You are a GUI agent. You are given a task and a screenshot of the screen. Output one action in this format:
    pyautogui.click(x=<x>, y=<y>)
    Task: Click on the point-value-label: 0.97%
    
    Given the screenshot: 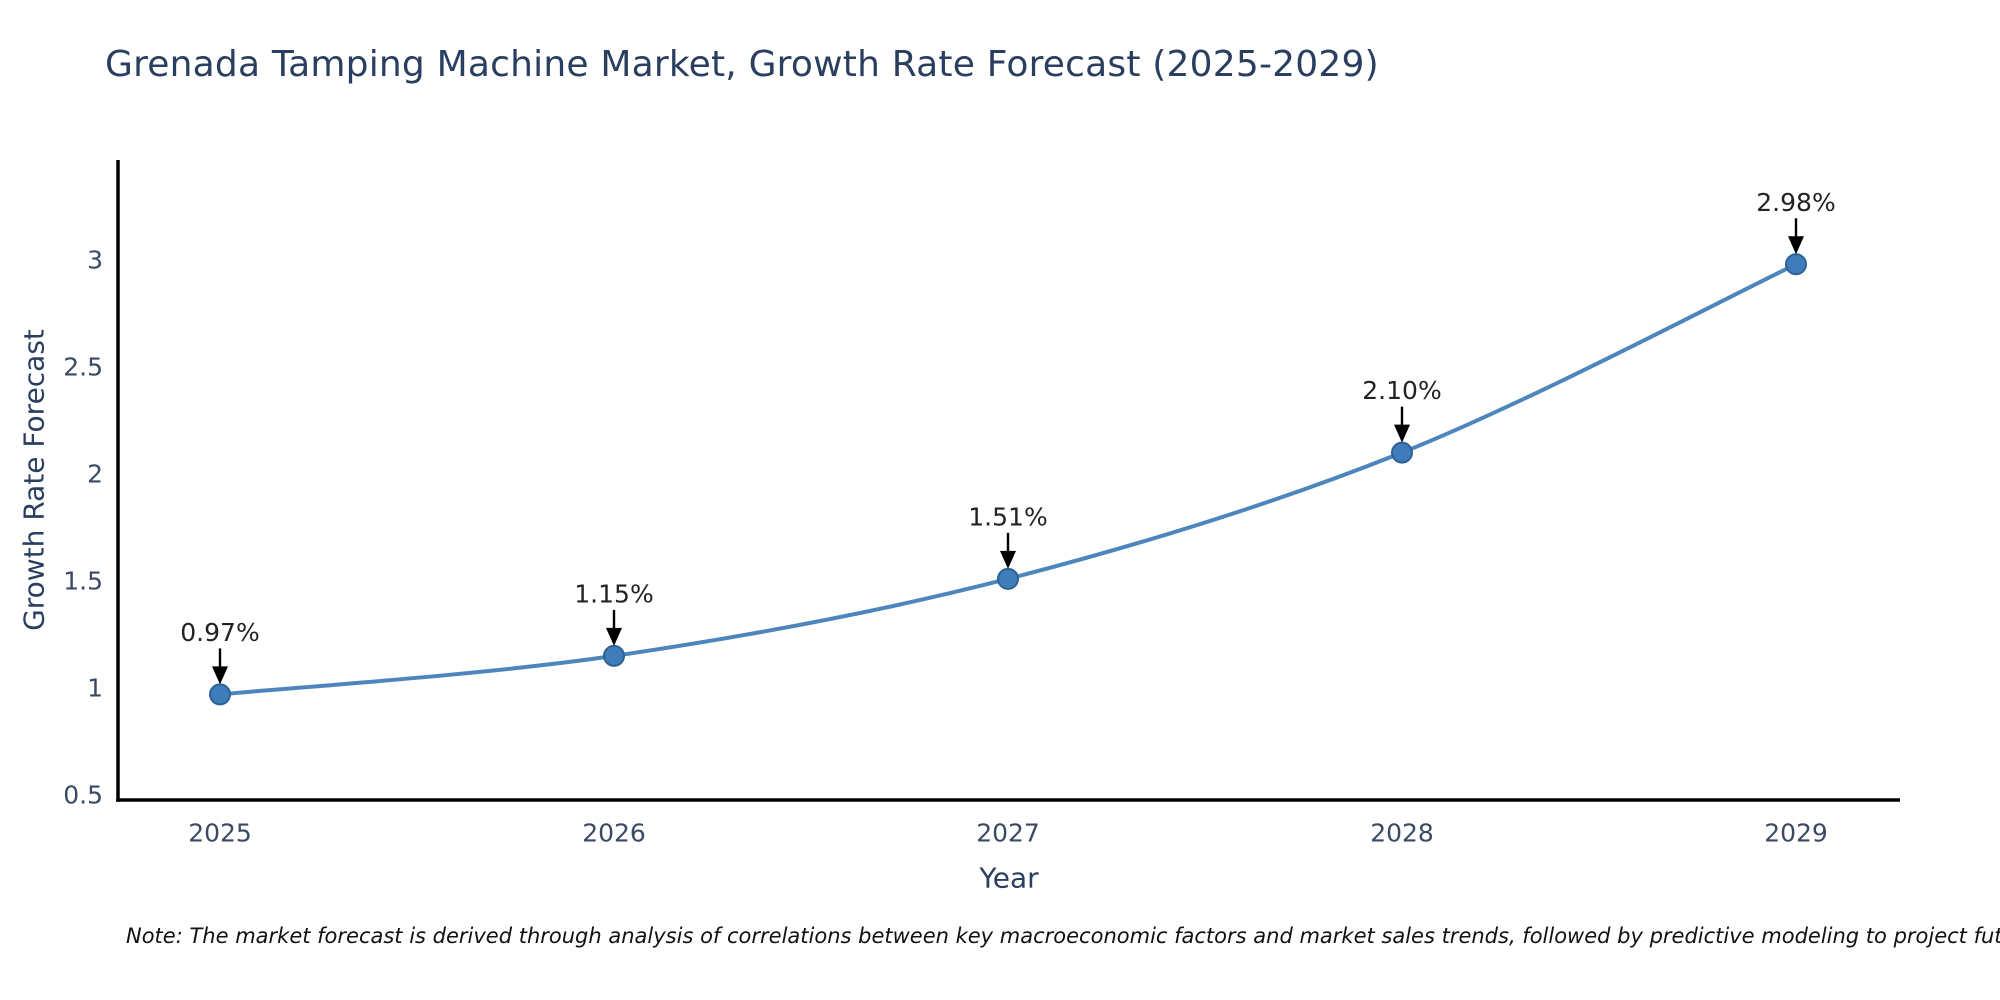 What is the action you would take?
    pyautogui.click(x=219, y=632)
    